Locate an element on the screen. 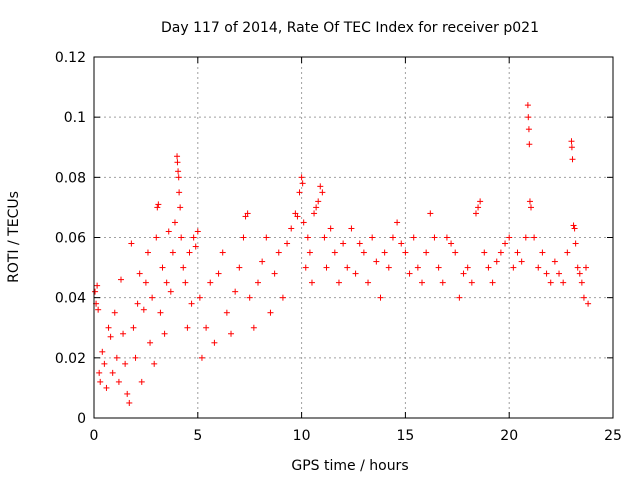 The width and height of the screenshot is (640, 480). x-tick-label: 10 is located at coordinates (302, 436).